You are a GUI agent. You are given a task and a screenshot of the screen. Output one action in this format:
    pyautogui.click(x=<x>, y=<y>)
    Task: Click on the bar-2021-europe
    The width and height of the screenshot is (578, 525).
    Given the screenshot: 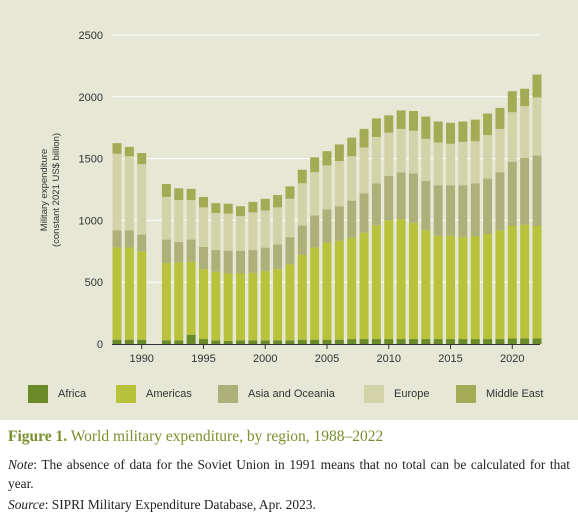 What is the action you would take?
    pyautogui.click(x=525, y=132)
    